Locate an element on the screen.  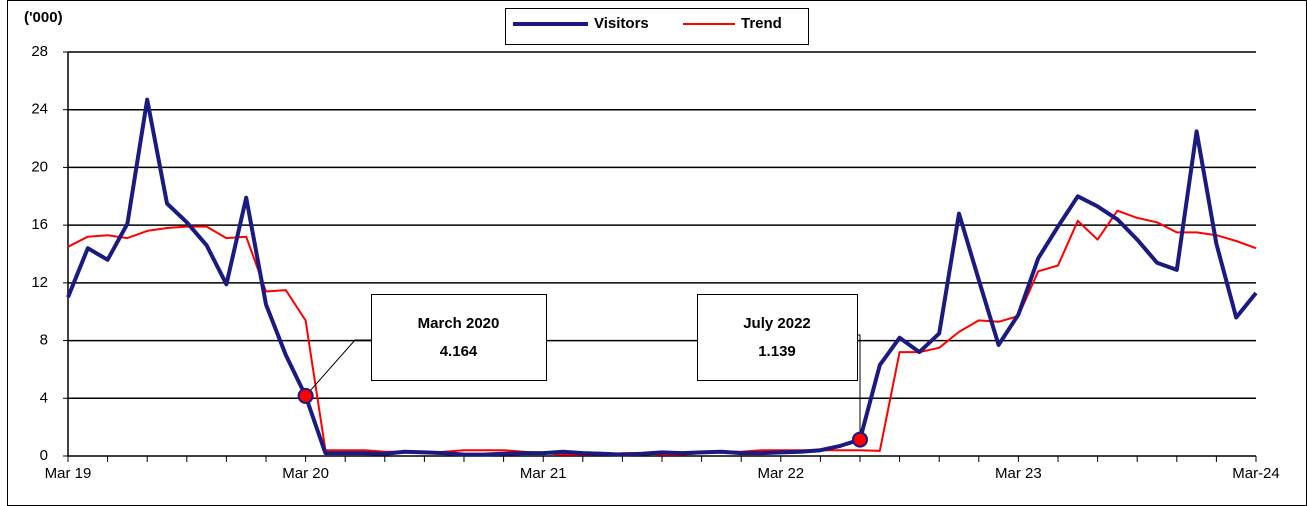
legend-label: Visitors is located at coordinates (621, 23).